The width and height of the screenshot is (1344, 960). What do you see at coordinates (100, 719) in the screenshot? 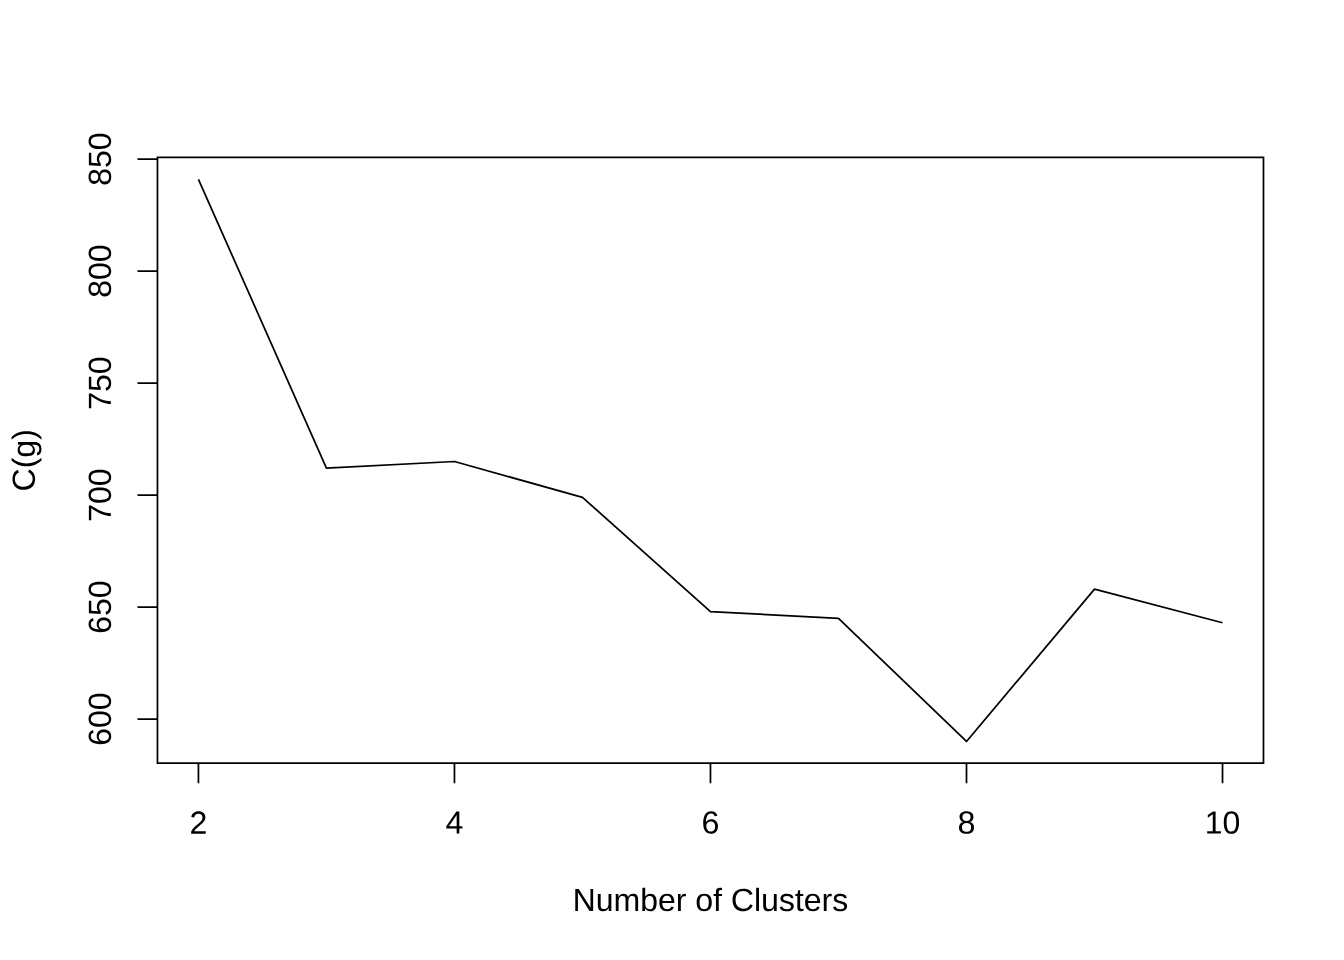
I see `y-tick-label: 600` at bounding box center [100, 719].